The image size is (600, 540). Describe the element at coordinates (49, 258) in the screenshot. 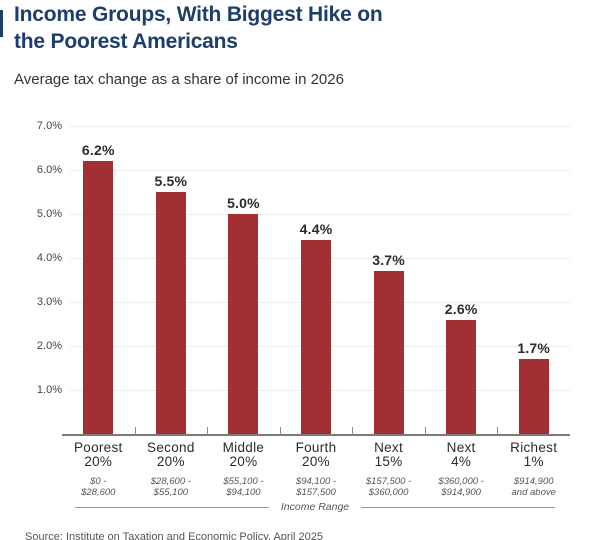

I see `y-axis-tick-label: 4.0%` at that location.